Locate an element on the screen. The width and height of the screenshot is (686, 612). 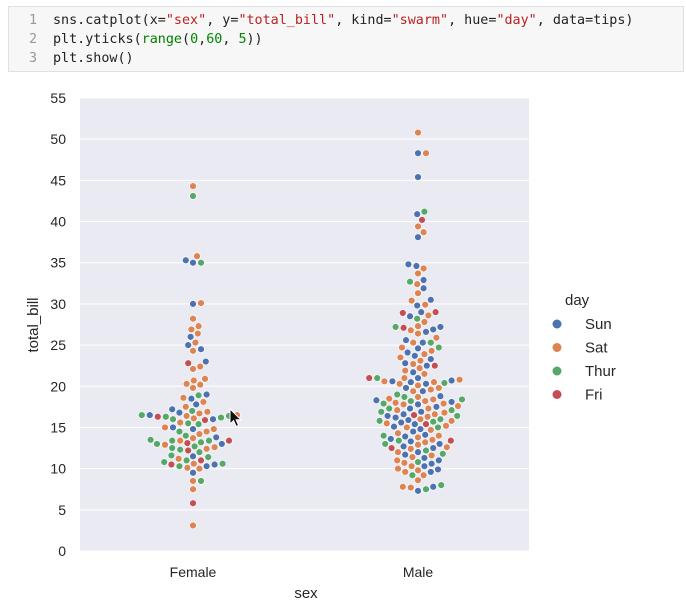
y-tick-label: 30 is located at coordinates (58, 304).